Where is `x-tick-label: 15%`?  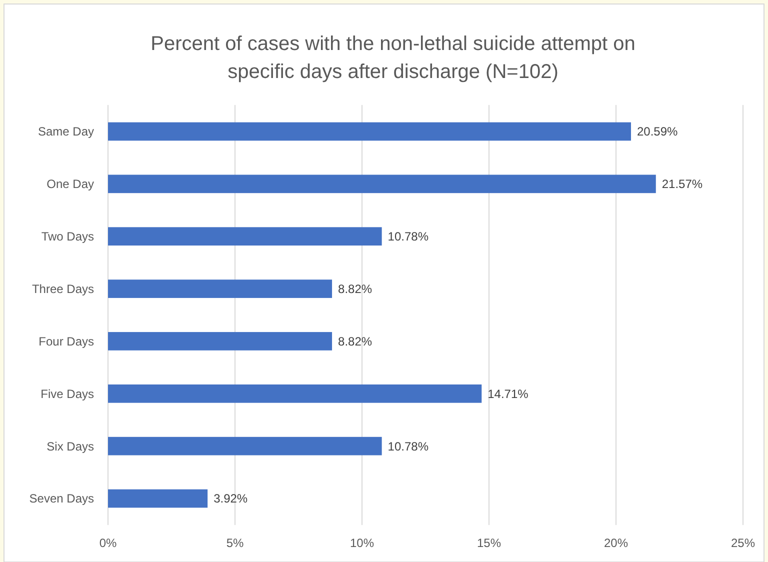
x-tick-label: 15% is located at coordinates (489, 543).